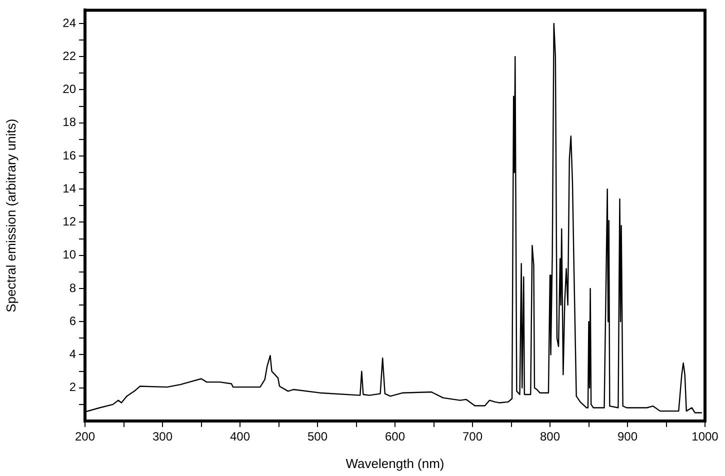  I want to click on y-tick-label: 18, so click(69, 122).